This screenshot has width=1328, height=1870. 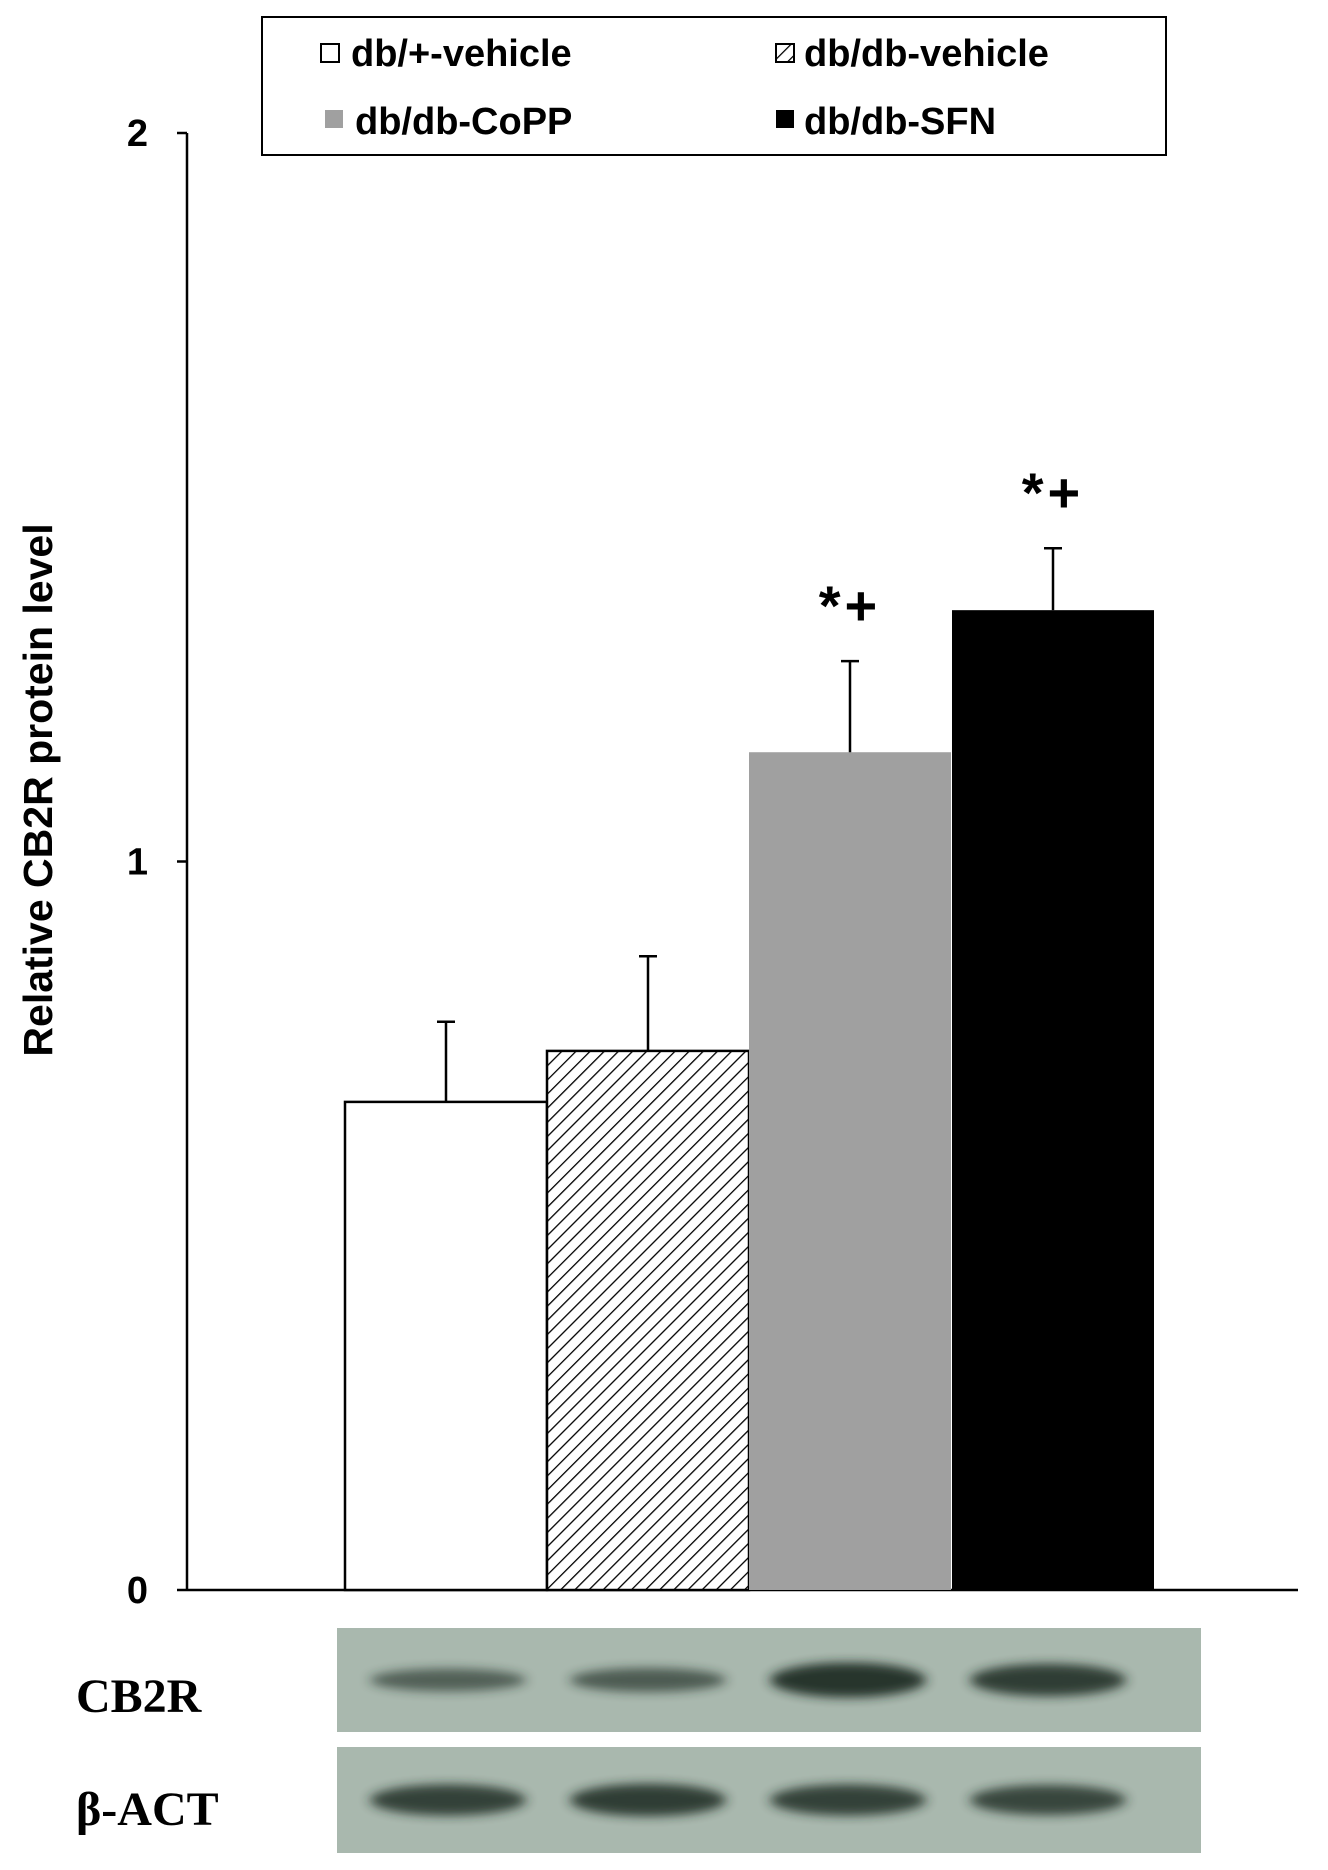 What do you see at coordinates (137, 1591) in the screenshot?
I see `y-tick-label: 0` at bounding box center [137, 1591].